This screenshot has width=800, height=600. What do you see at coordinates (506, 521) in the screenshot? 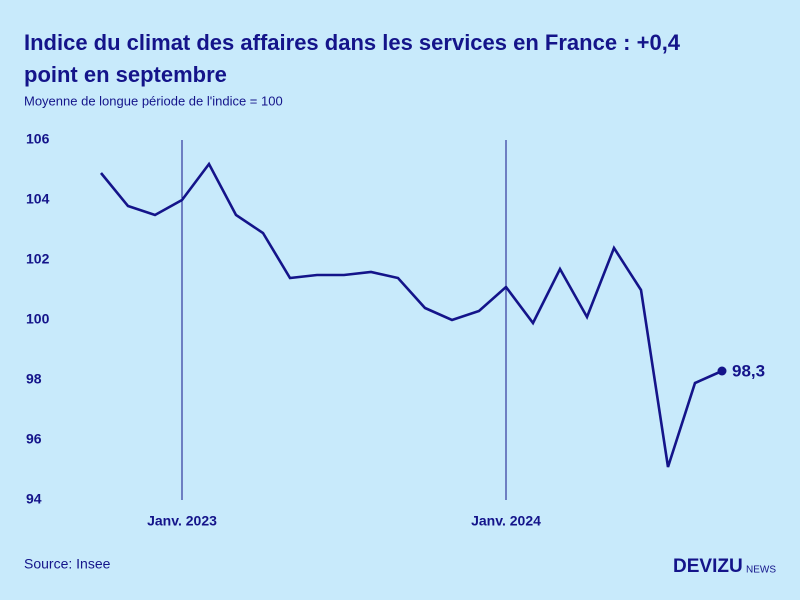
I see `x-tick-label: Janv. 2024` at bounding box center [506, 521].